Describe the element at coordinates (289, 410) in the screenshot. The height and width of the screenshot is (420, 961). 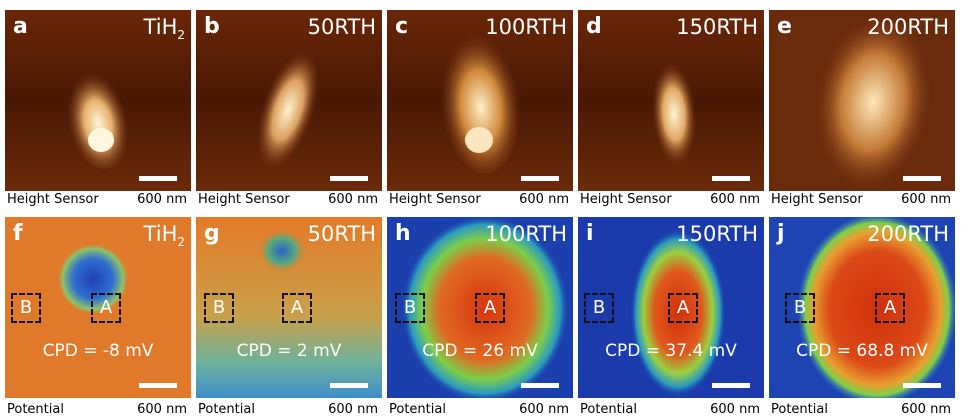
I see `caption-g: Potential 600 nm` at that location.